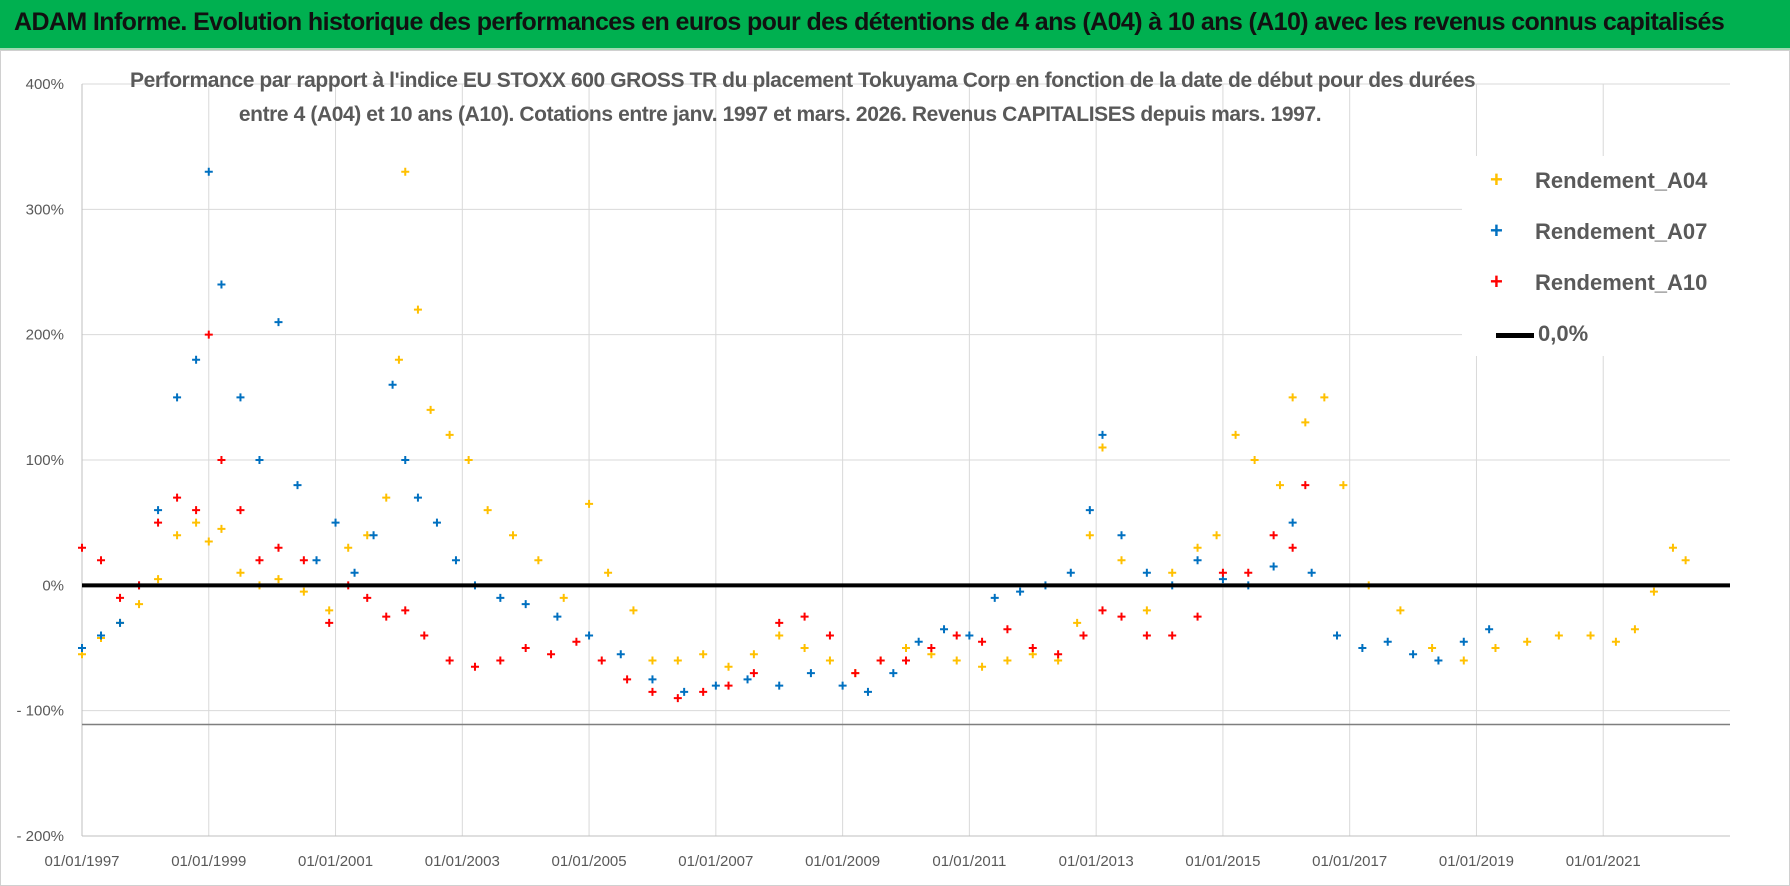 The width and height of the screenshot is (1790, 886). Describe the element at coordinates (45, 335) in the screenshot. I see `y-tick-label: 200%` at that location.